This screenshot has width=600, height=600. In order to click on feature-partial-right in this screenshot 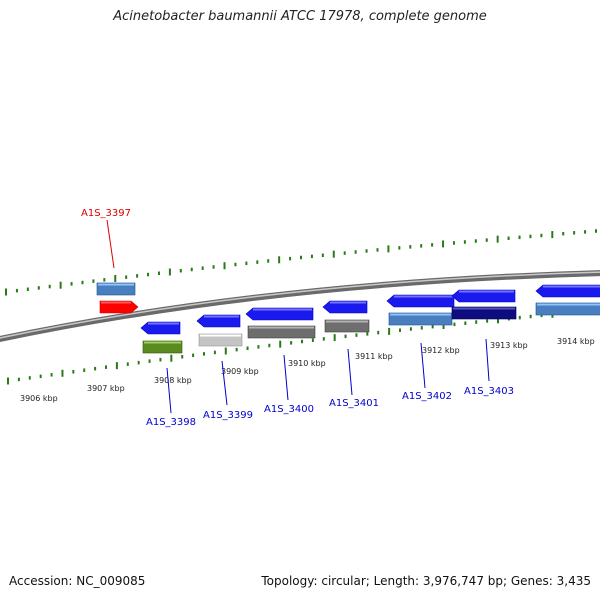, I will do `click(567, 309)`.